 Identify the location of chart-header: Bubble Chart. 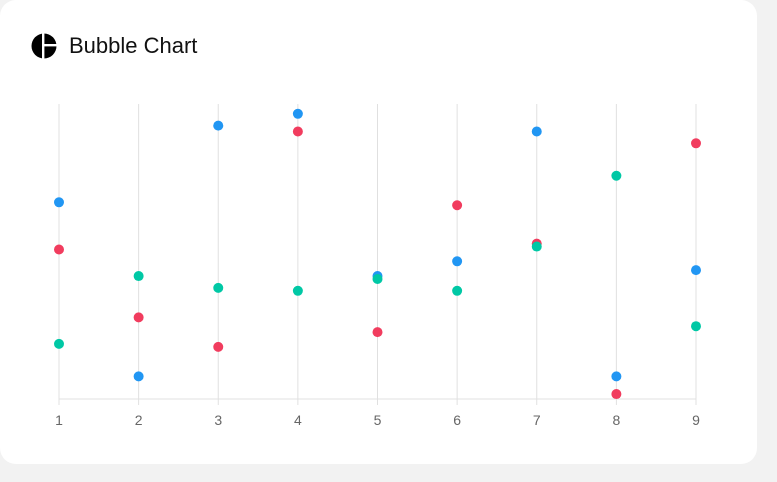
(114, 46).